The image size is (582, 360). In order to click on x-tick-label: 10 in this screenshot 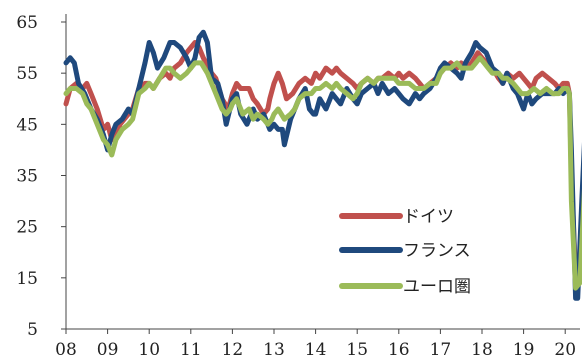, I will do `click(149, 350)`.